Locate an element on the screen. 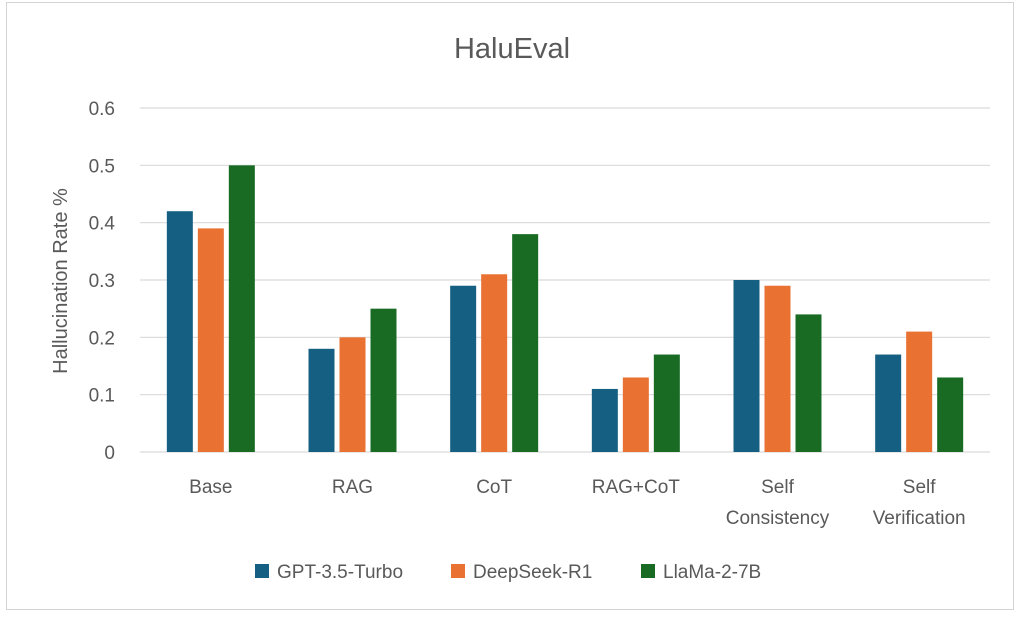  y-tick-label: 0.1 is located at coordinates (102, 396).